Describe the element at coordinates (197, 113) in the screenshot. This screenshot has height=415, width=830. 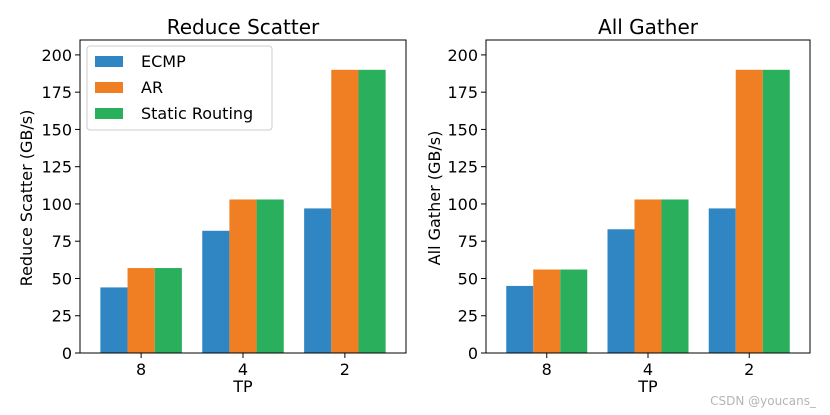
I see `legend-label-static-routing: Static Routing` at that location.